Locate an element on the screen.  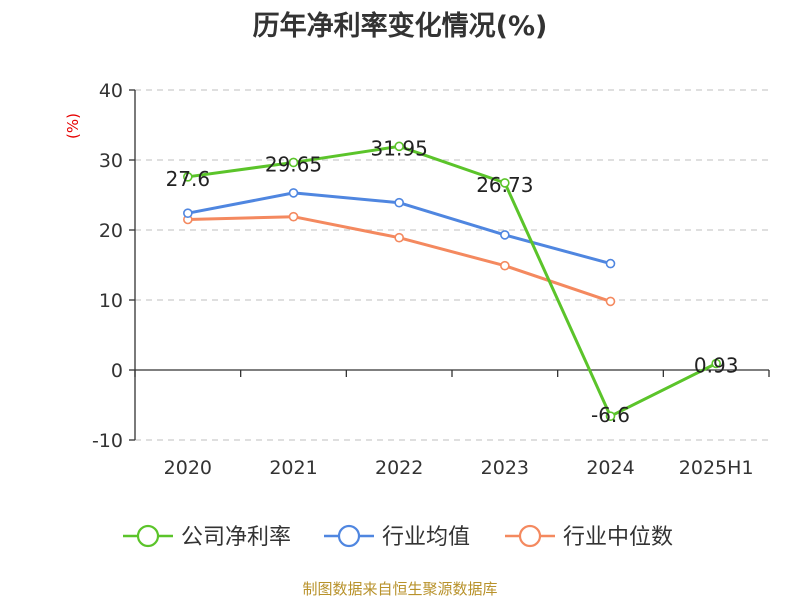
legend-label-0: 公司净利率 is located at coordinates (236, 537).